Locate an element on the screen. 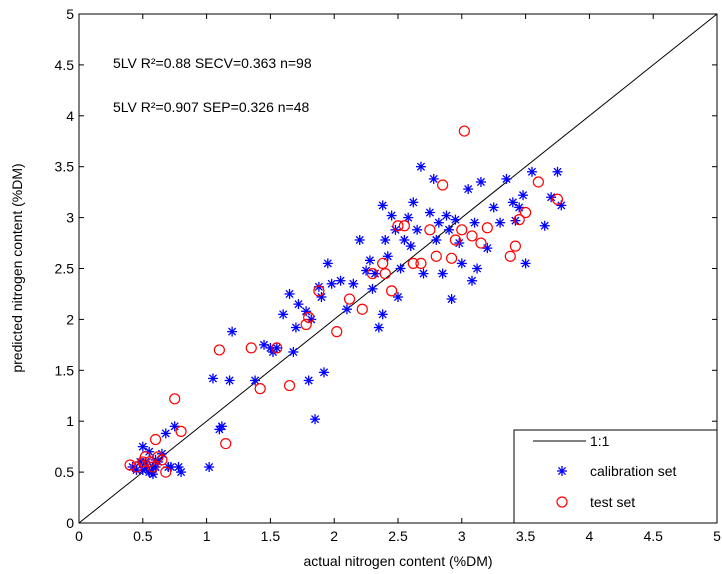  annotation-calibration: 5LV R²=0.88 SECV=0.363 n=98 is located at coordinates (212, 63).